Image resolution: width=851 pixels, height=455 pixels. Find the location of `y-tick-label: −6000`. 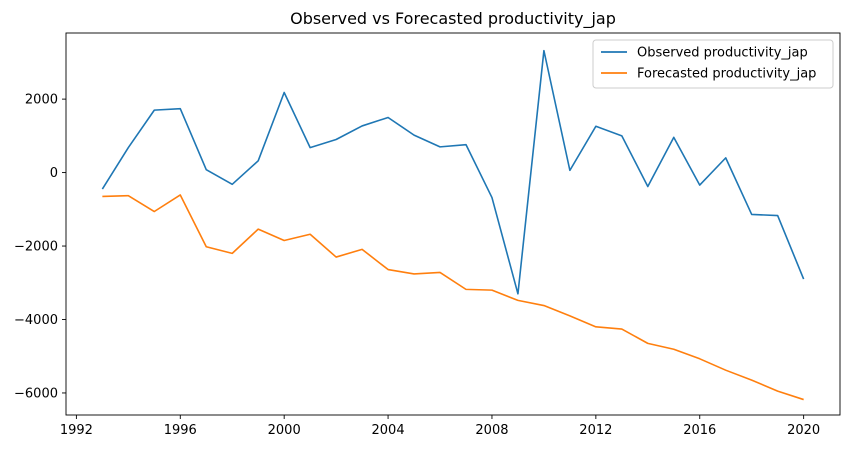

y-tick-label: −6000 is located at coordinates (36, 393).